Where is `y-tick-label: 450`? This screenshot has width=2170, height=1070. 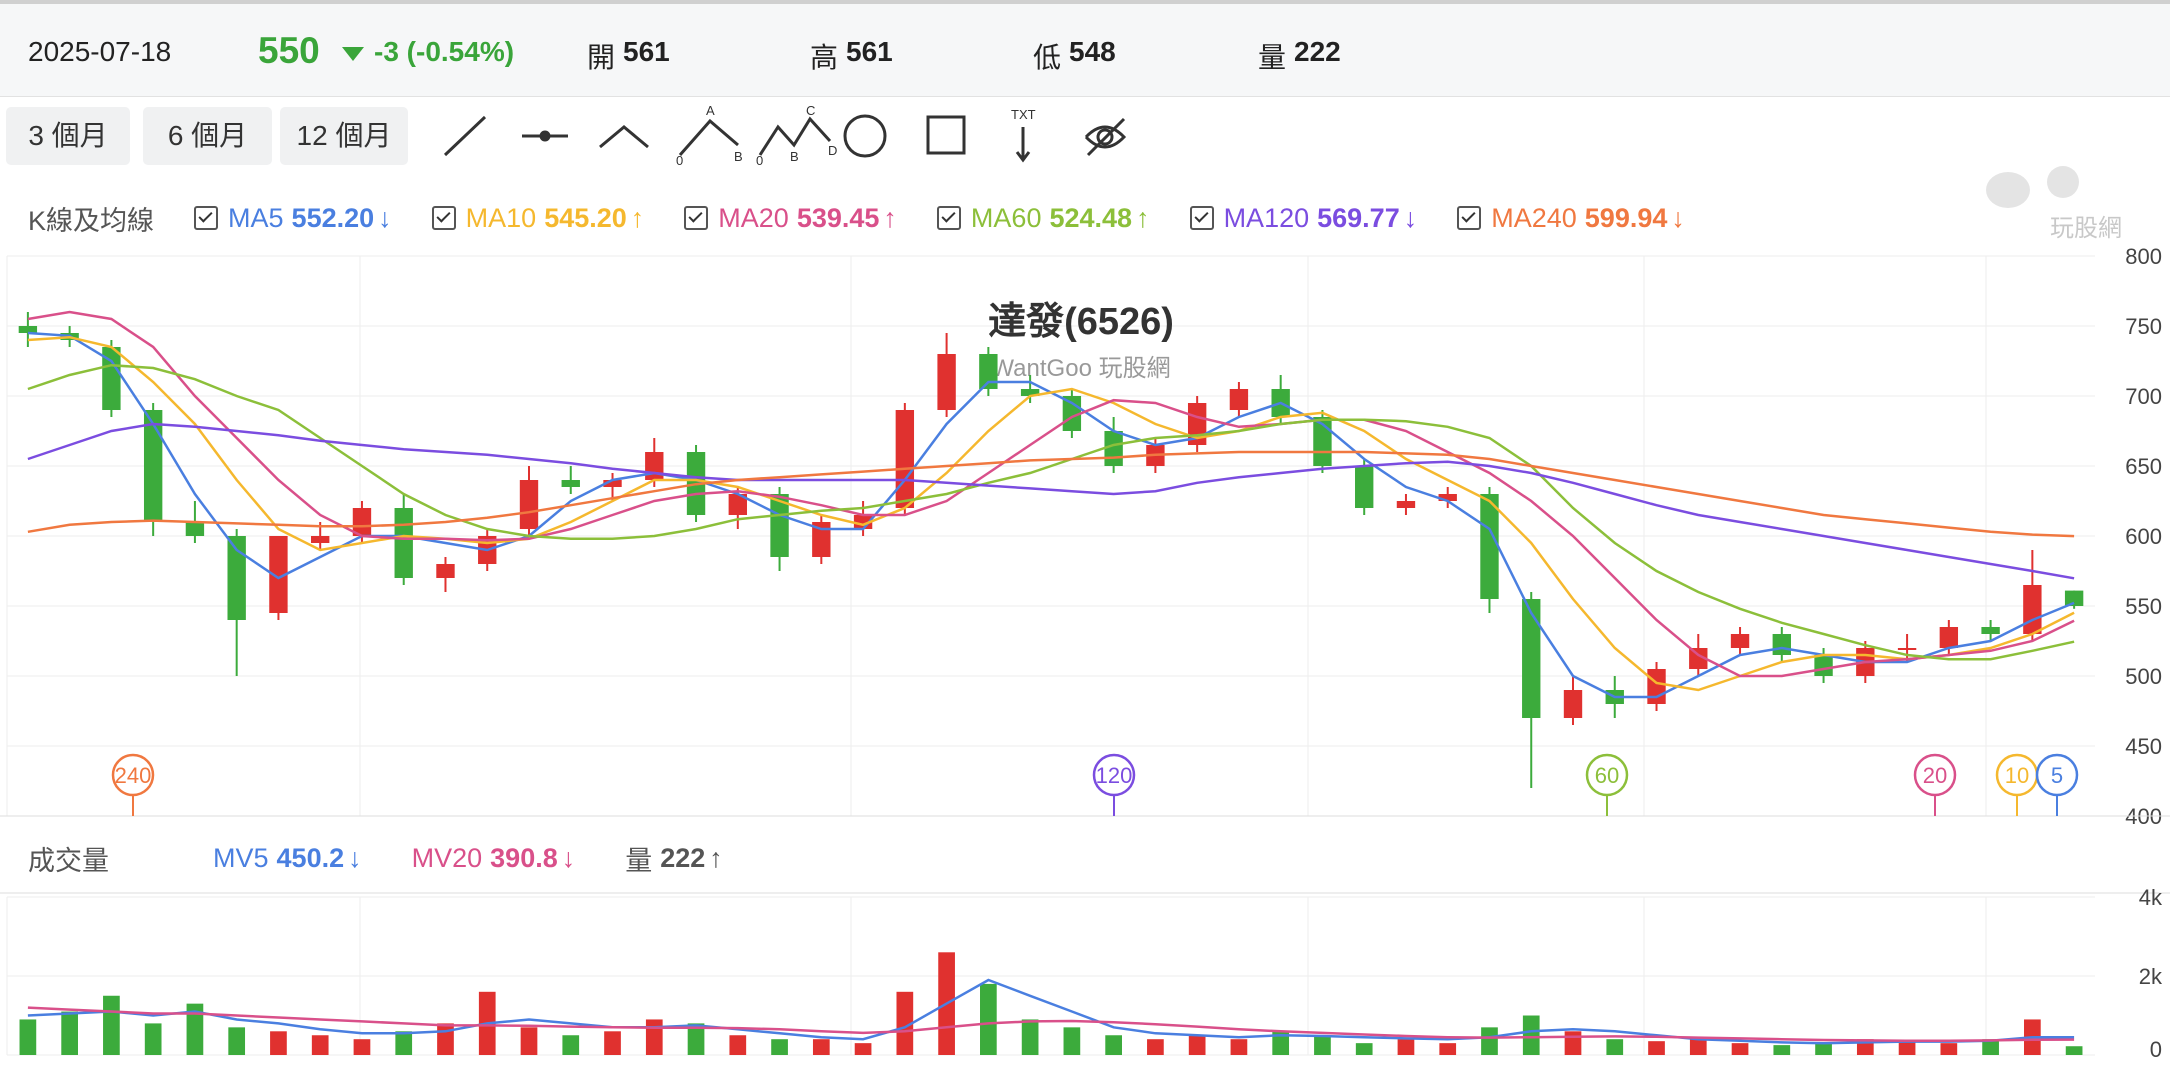
y-tick-label: 450 is located at coordinates (2143, 746).